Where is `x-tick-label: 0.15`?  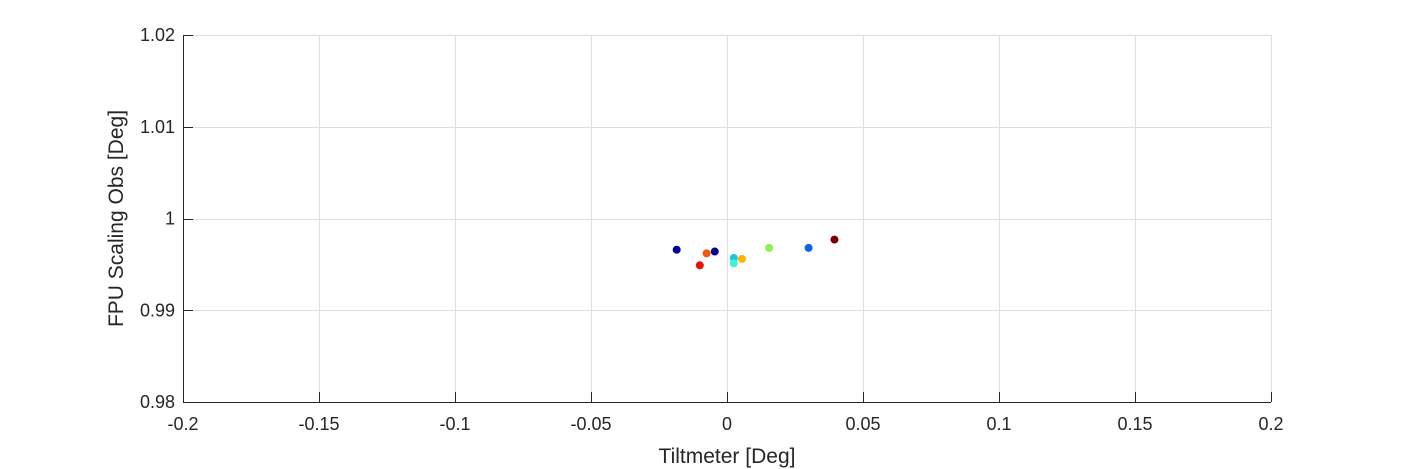 x-tick-label: 0.15 is located at coordinates (1134, 424).